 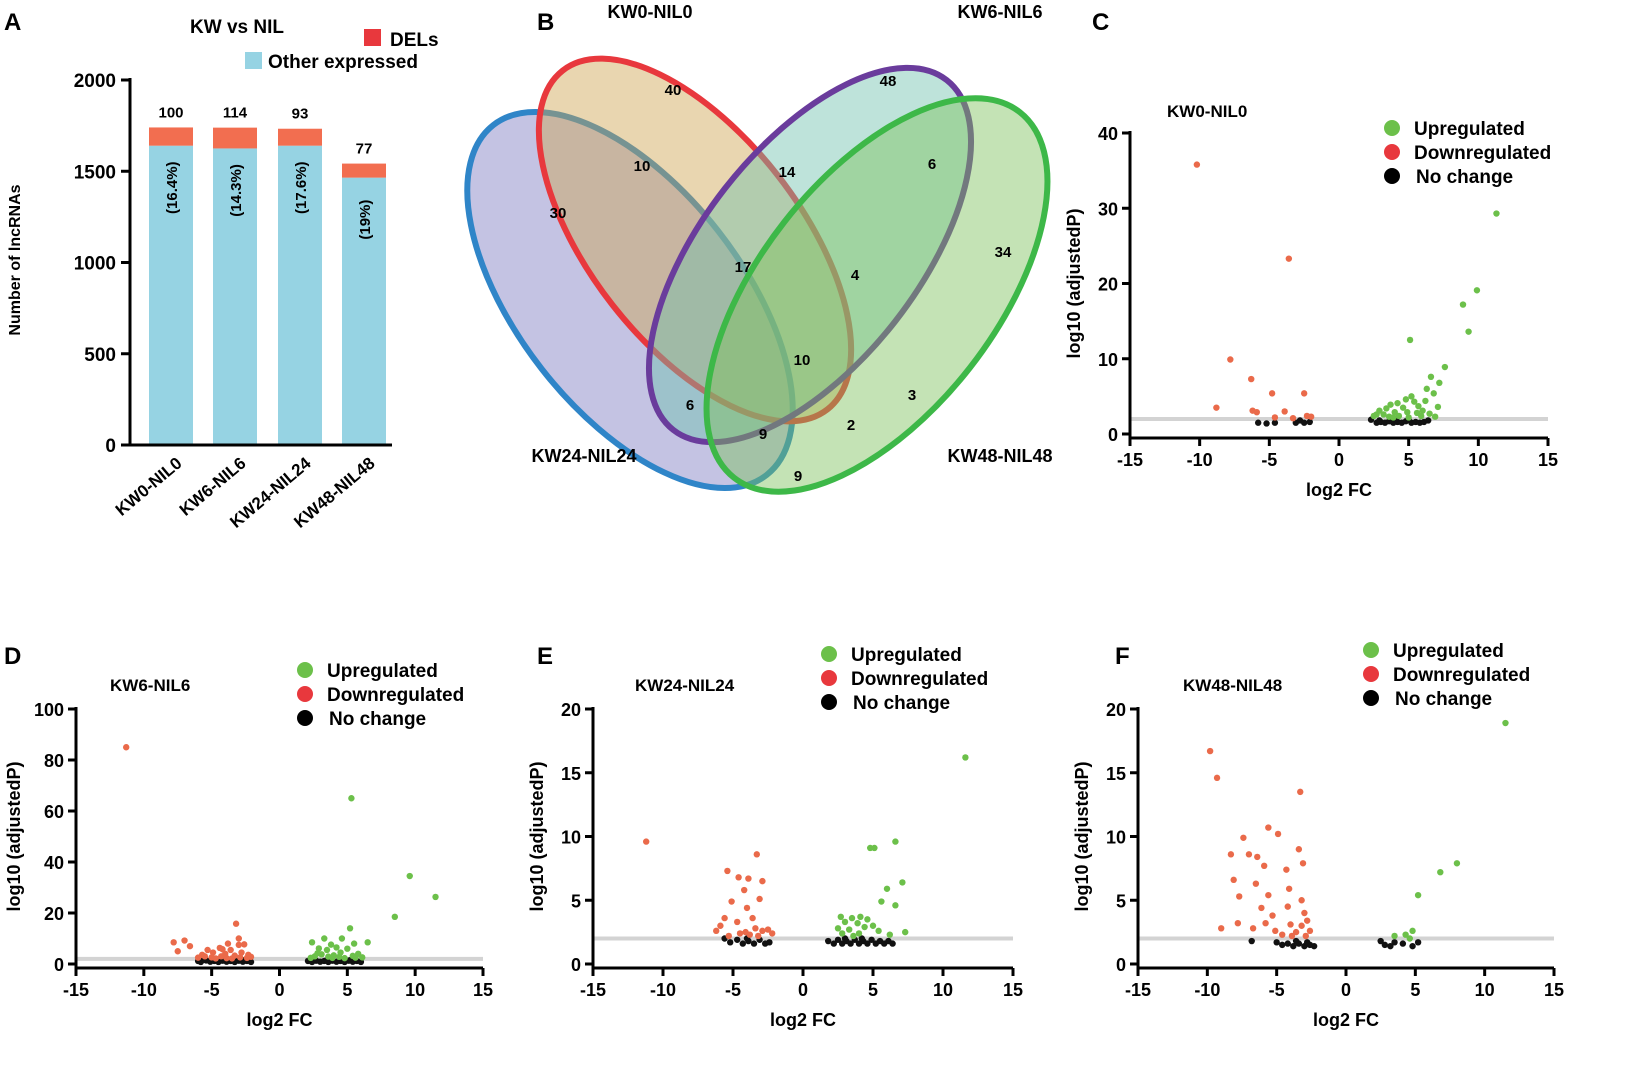 I want to click on bar-percent-label: (17.6%), so click(x=301, y=187).